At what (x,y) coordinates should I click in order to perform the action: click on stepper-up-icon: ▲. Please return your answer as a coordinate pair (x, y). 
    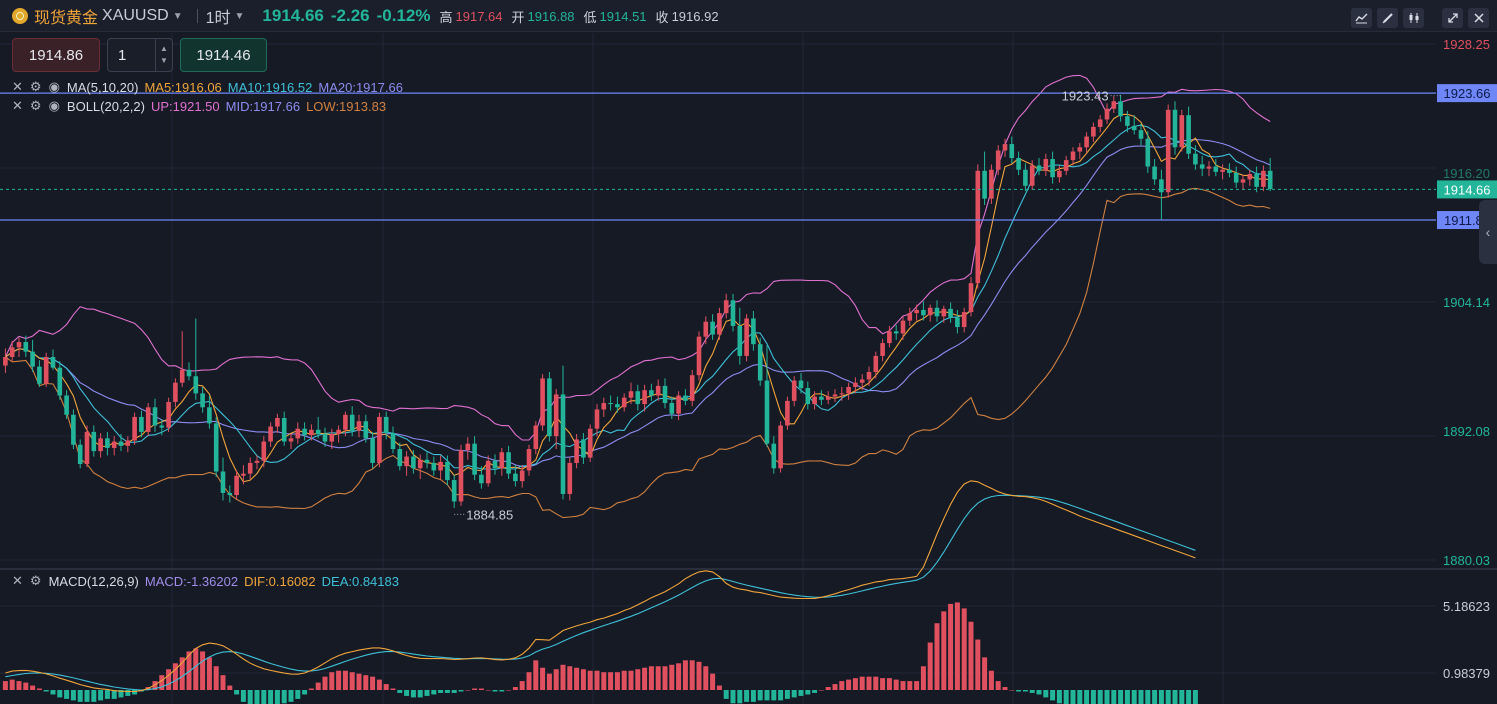
    Looking at the image, I should click on (164, 48).